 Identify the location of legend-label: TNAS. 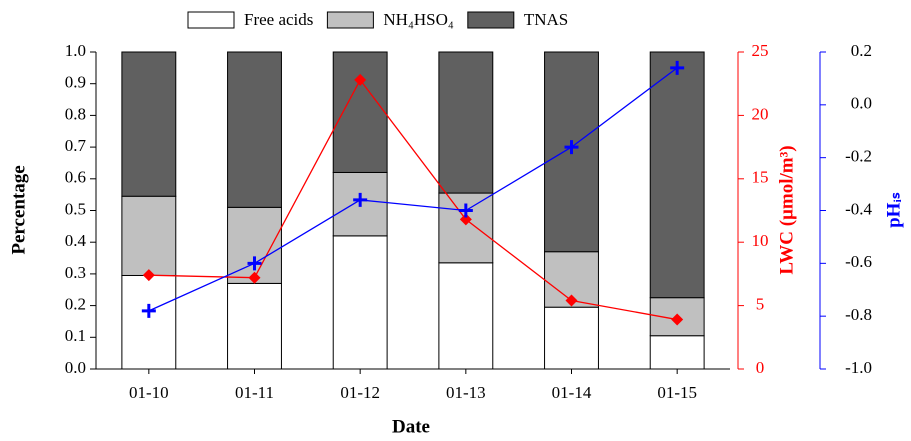
(546, 19).